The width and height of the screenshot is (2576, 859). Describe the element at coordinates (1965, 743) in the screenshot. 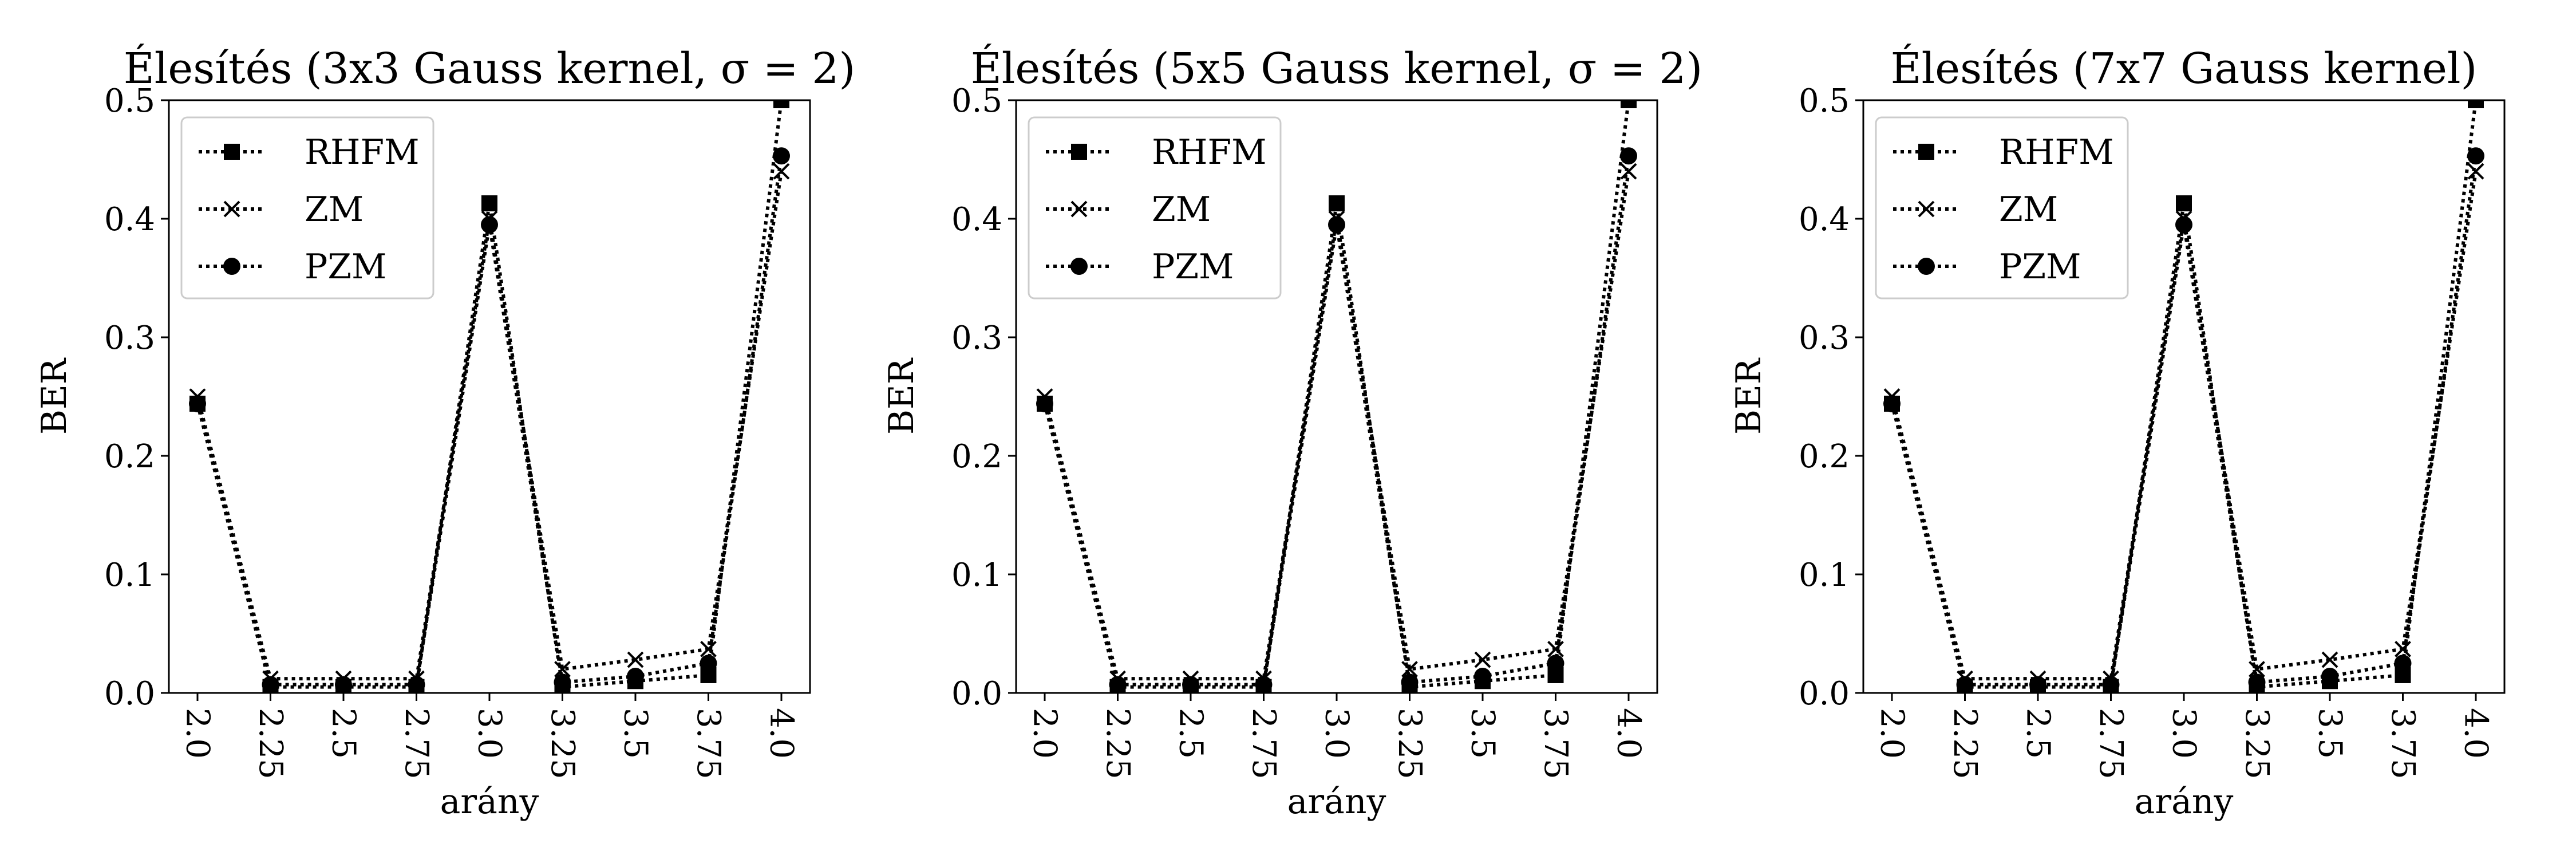

I see `x-tick-label: 2.25` at that location.